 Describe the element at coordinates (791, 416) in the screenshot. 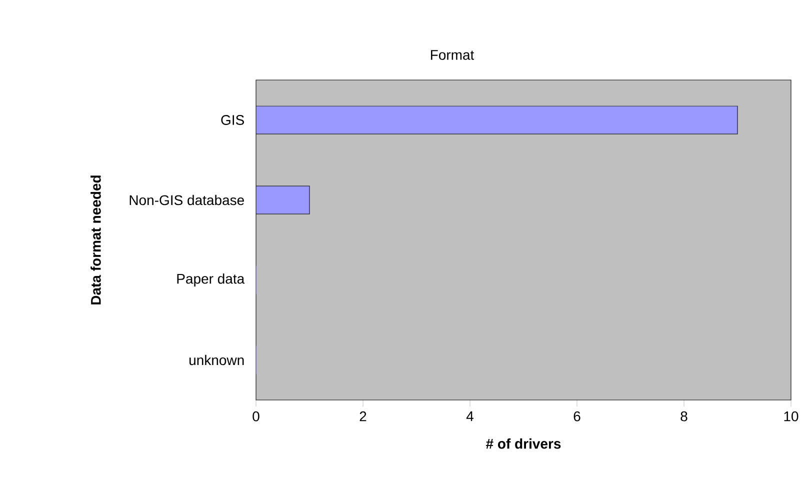

I see `x-tick-label: 10` at that location.